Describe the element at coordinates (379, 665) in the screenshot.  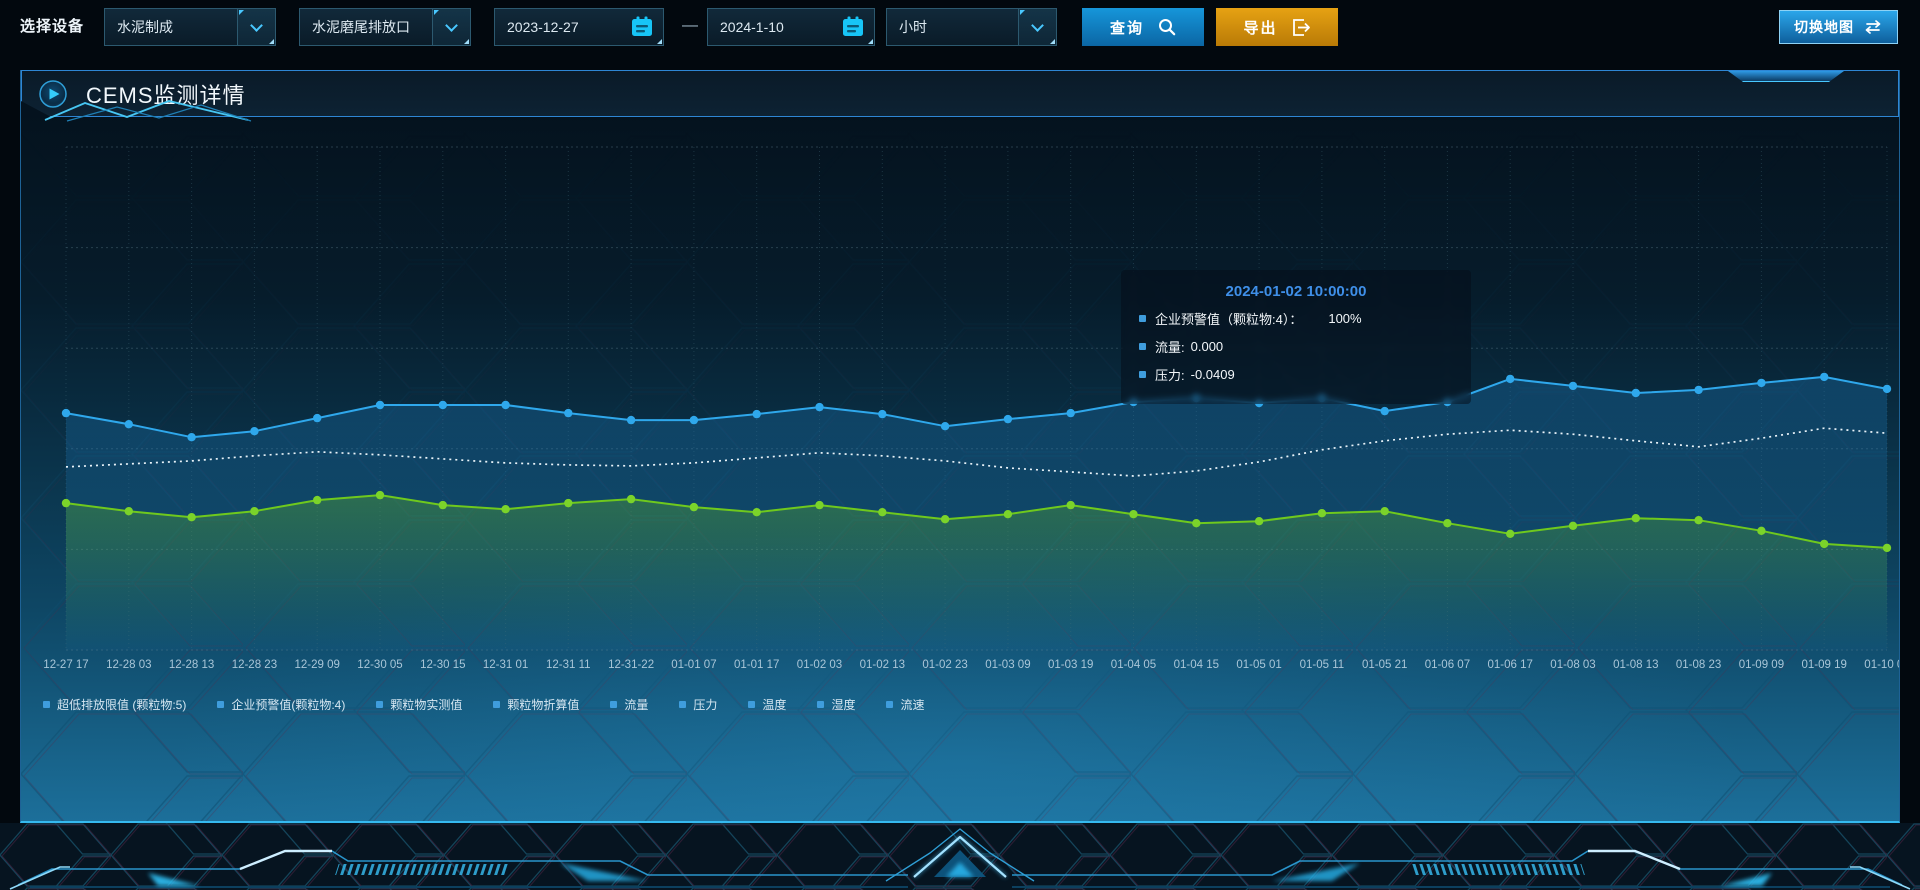
I see `x-axis-label: 12-30 05` at that location.